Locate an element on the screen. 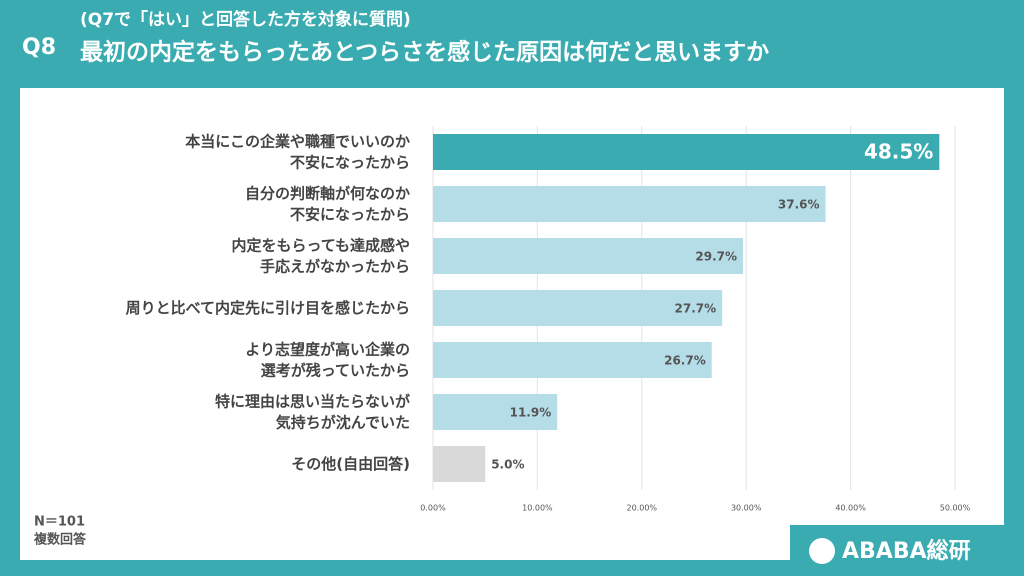 Image resolution: width=1024 pixels, height=576 pixels. value-label: 48.5% is located at coordinates (898, 152).